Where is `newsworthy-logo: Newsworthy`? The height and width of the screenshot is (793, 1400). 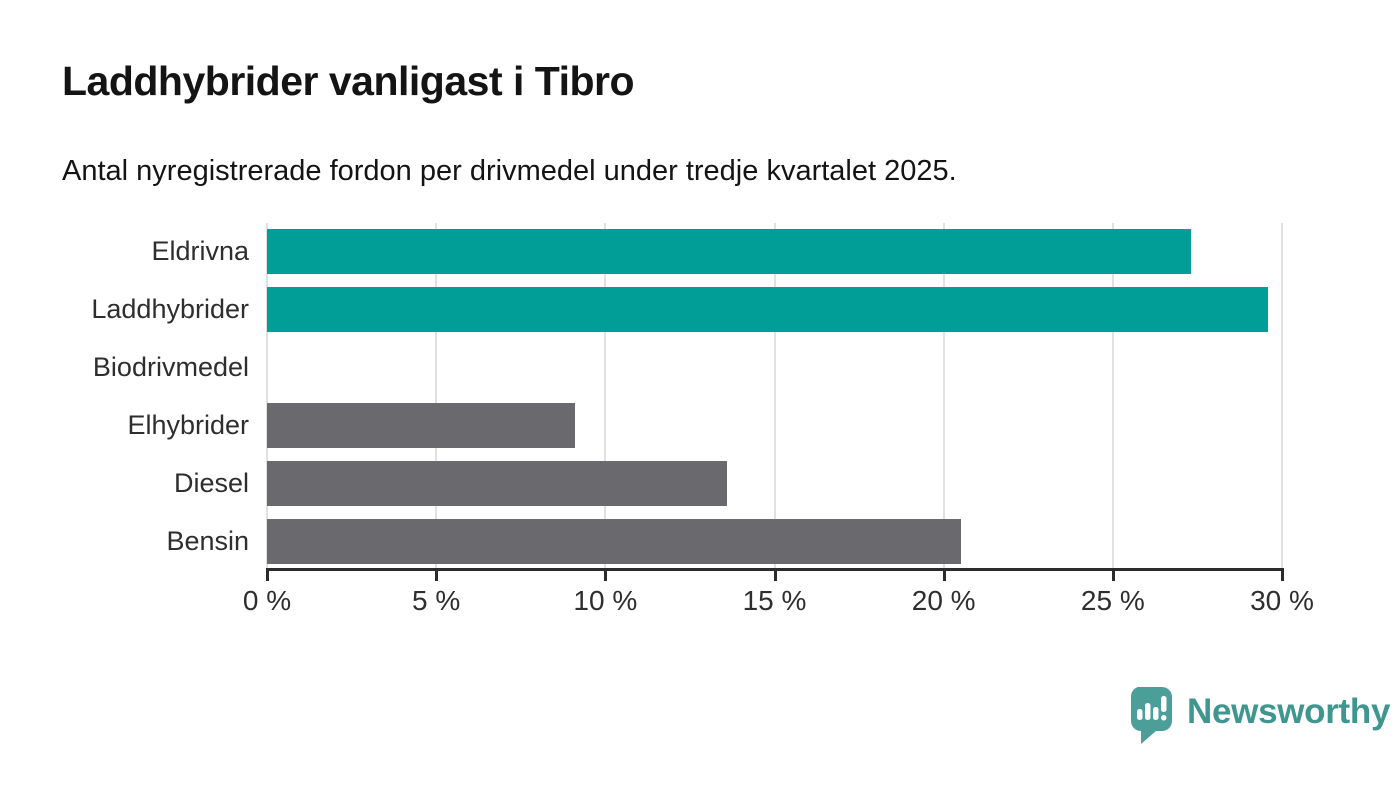
newsworthy-logo: Newsworthy is located at coordinates (1259, 715).